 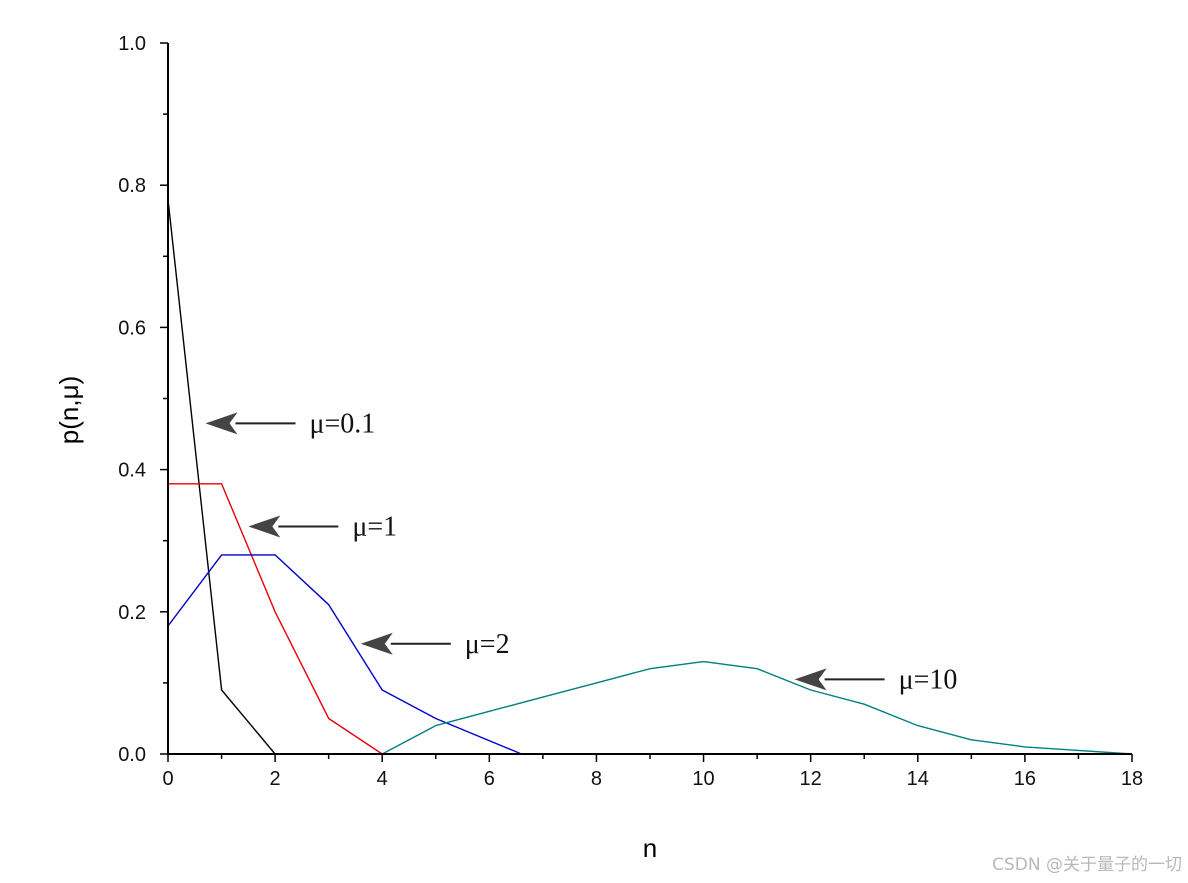 I want to click on watermark: CSDN @关于量子的一切, so click(x=1087, y=865).